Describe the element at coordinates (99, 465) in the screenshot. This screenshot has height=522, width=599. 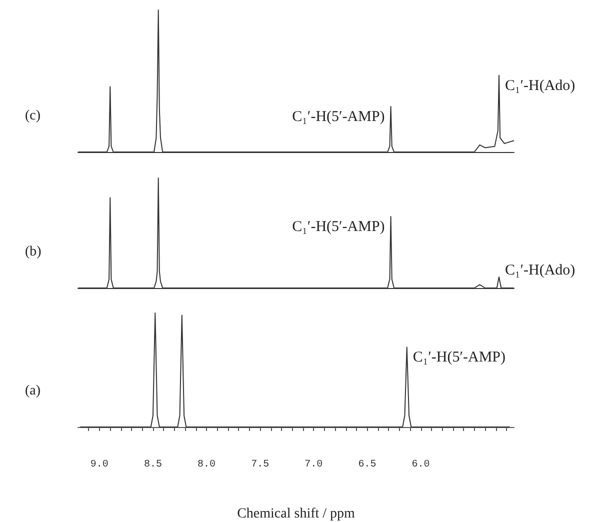
I see `x-tick-label: 9.0` at that location.